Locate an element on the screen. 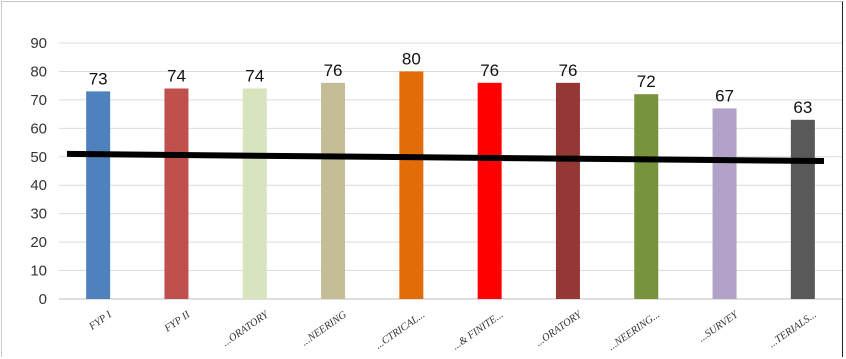  y-tick-label: 40 is located at coordinates (38, 185).